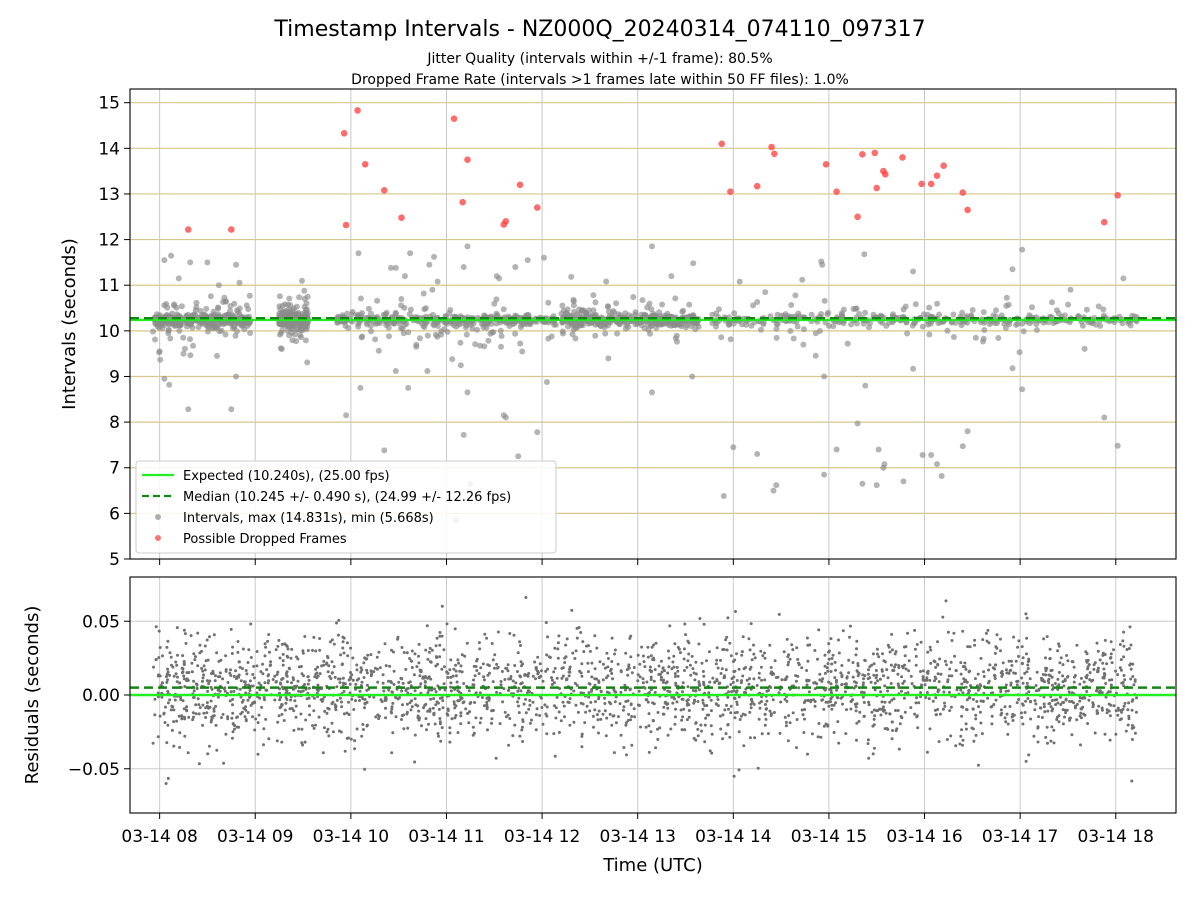  Describe the element at coordinates (109, 332) in the screenshot. I see `intervals-y-tick-label: 10` at that location.